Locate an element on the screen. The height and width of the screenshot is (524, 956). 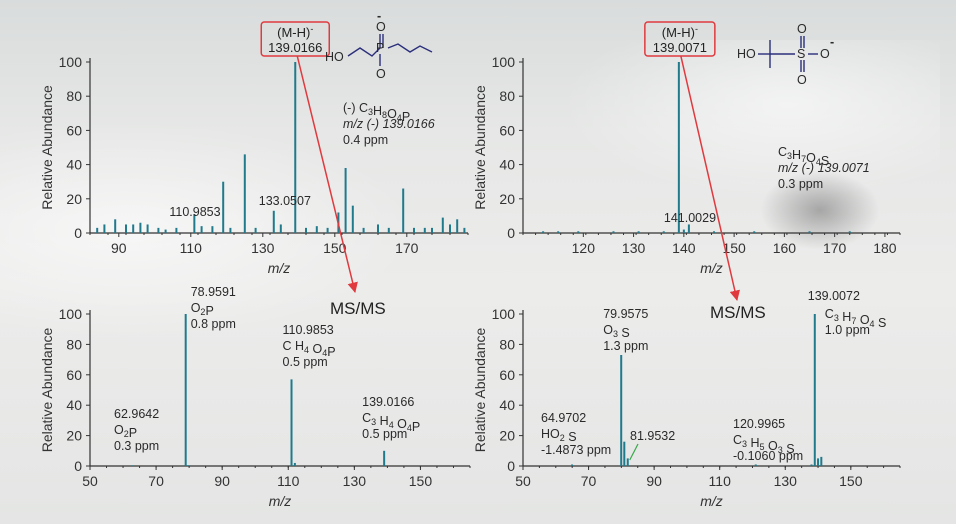
fragment-ppm: -1.4873 ppm is located at coordinates (576, 450).